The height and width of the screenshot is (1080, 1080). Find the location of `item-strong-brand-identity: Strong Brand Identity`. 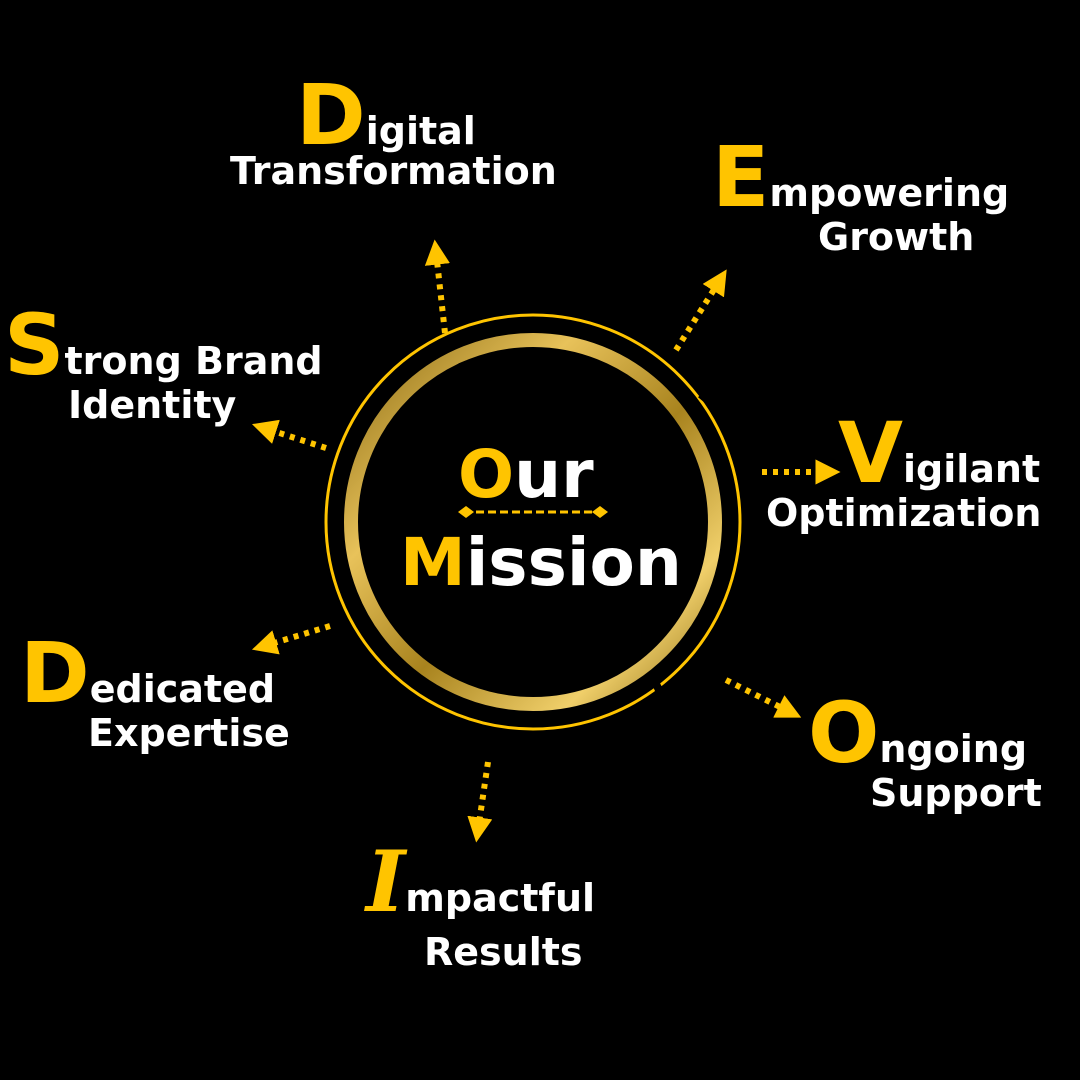

item-strong-brand-identity: Strong Brand Identity is located at coordinates (163, 361).